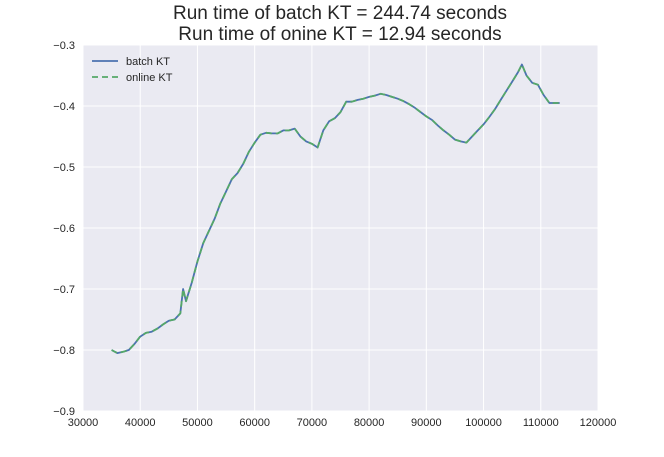  I want to click on legend-label-online-kt: online KT, so click(149, 78).